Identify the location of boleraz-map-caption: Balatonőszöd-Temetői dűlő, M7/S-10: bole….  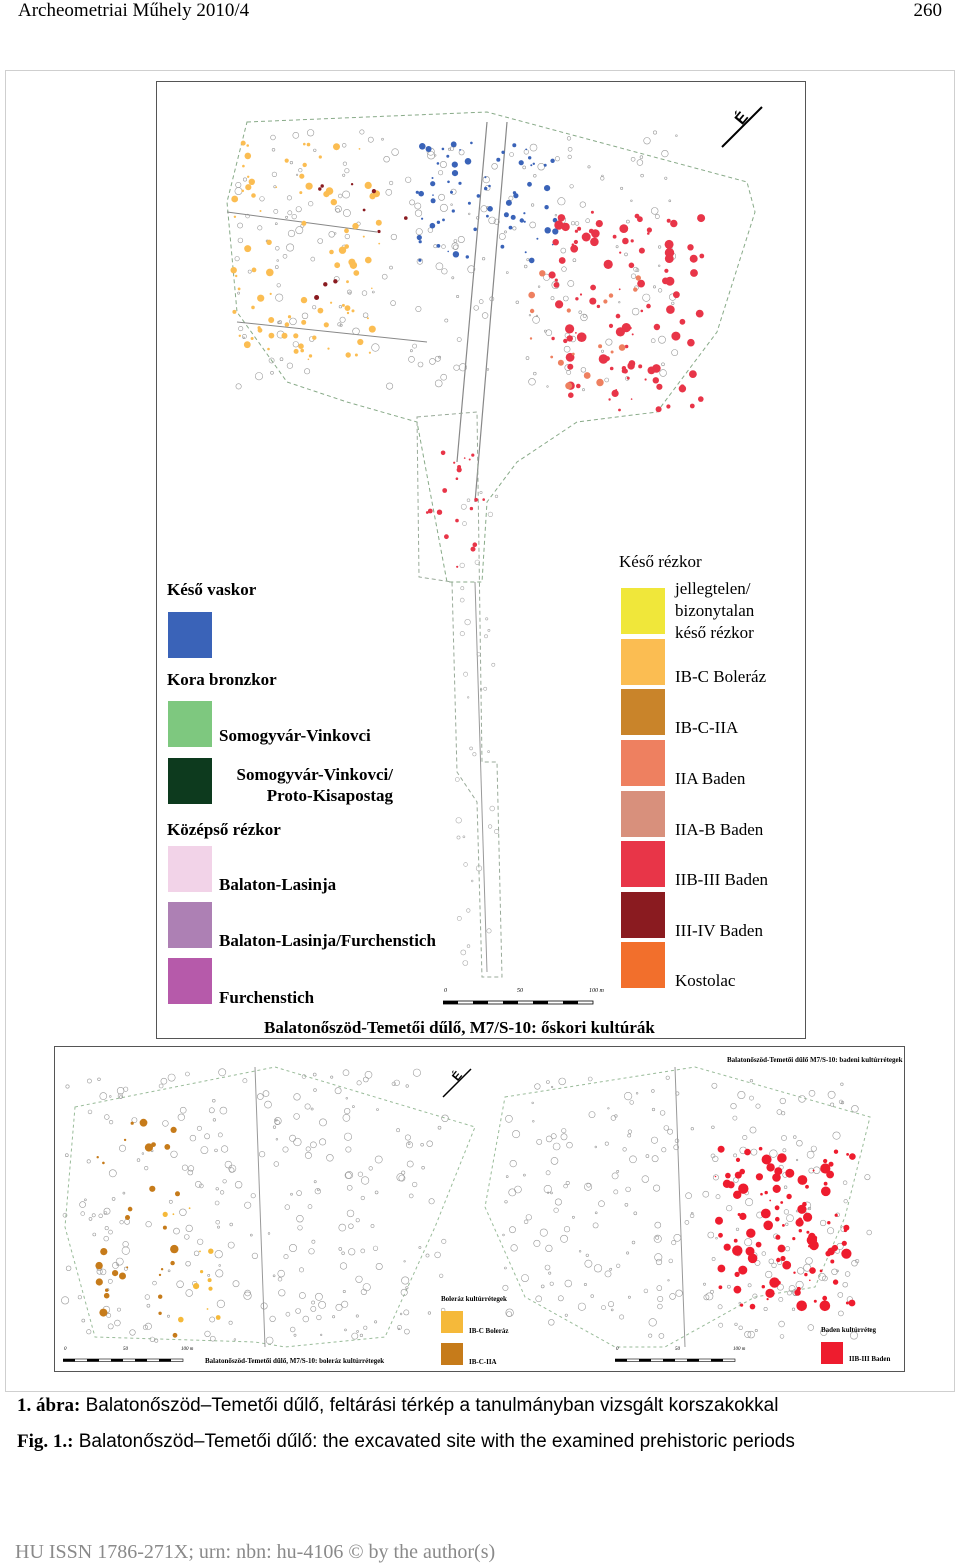
(295, 1361).